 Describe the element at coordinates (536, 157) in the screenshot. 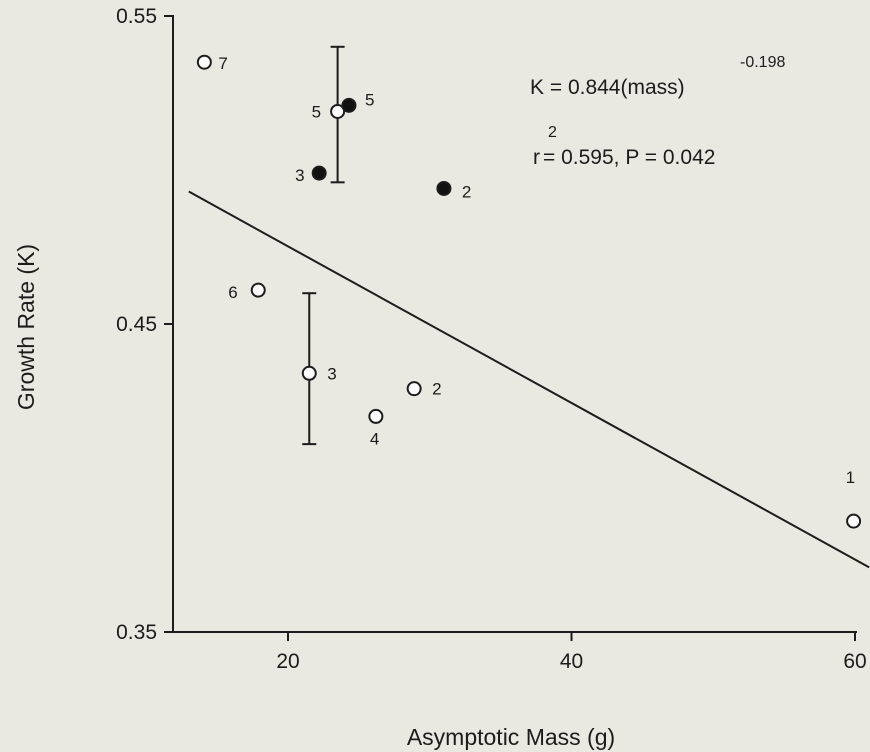

I see `r-squared-symbol: r` at that location.